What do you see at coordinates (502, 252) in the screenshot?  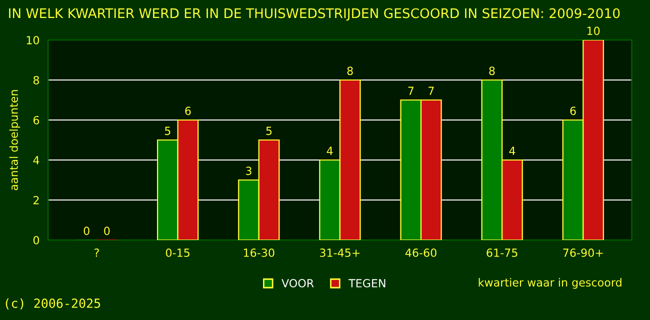 I see `x-tick-label: 61-75` at bounding box center [502, 252].